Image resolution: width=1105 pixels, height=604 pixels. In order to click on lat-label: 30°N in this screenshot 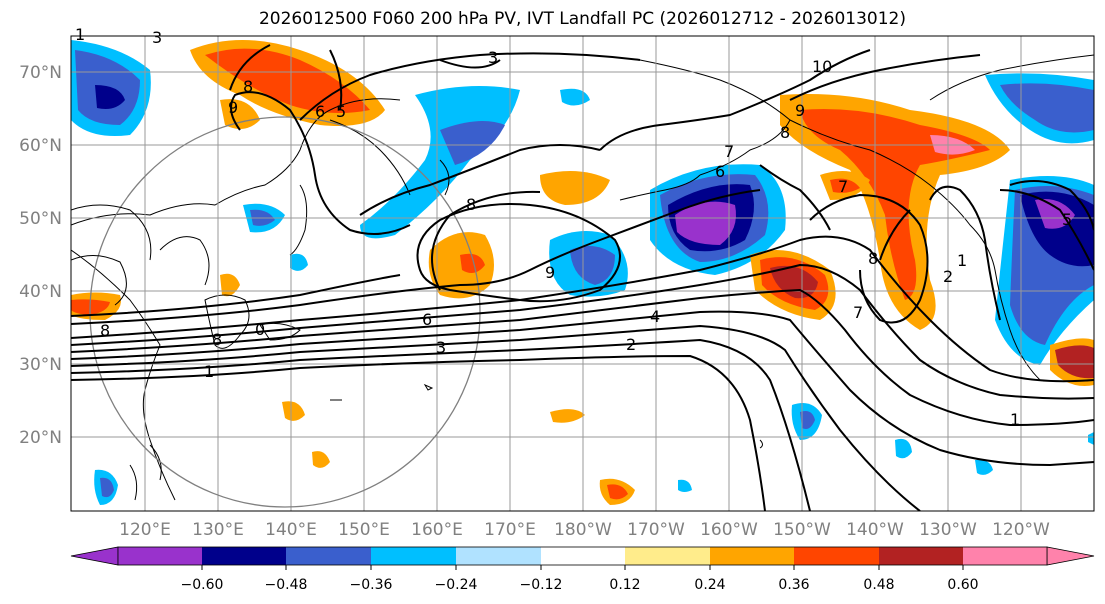, I will do `click(40, 365)`.